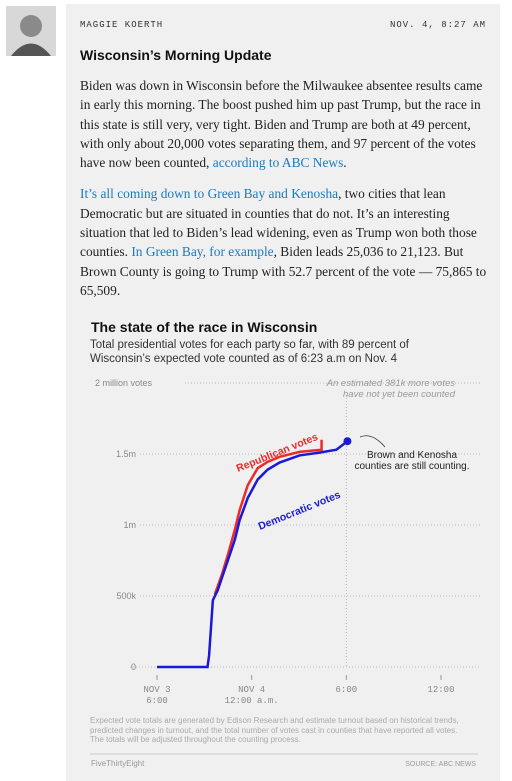 This screenshot has height=781, width=512. Describe the element at coordinates (122, 25) in the screenshot. I see `author: MAGGIE KOERTH` at that location.